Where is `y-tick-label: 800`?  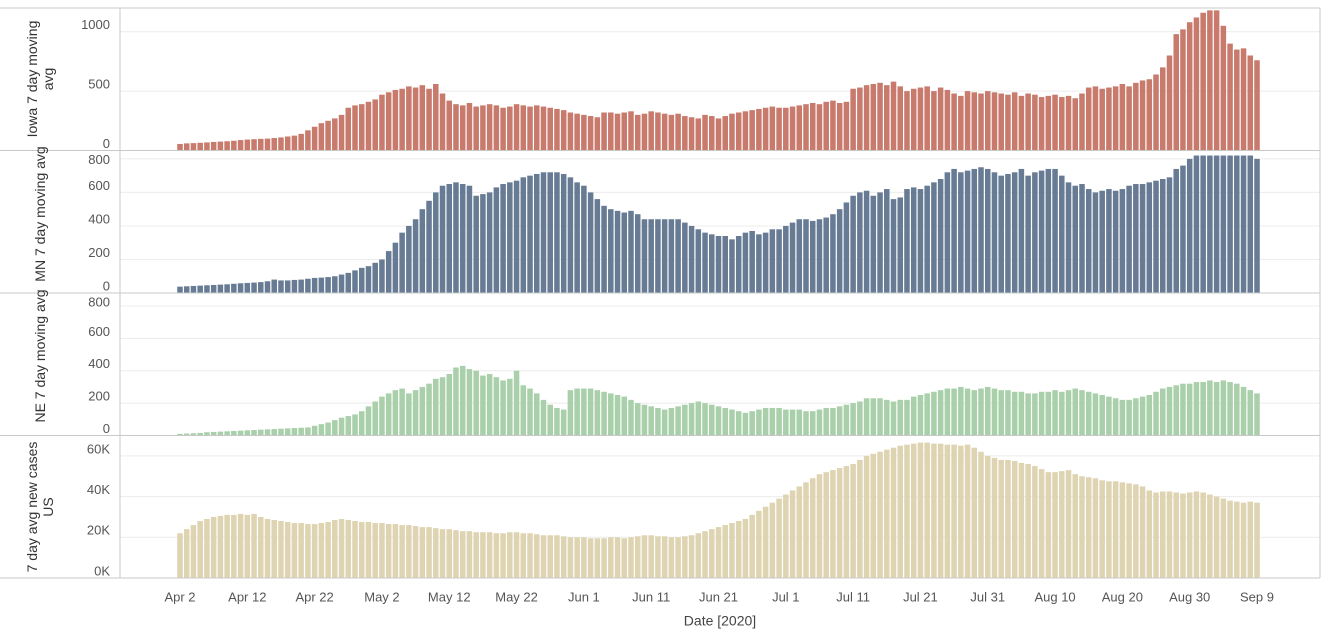 y-tick-label: 800 is located at coordinates (99, 301).